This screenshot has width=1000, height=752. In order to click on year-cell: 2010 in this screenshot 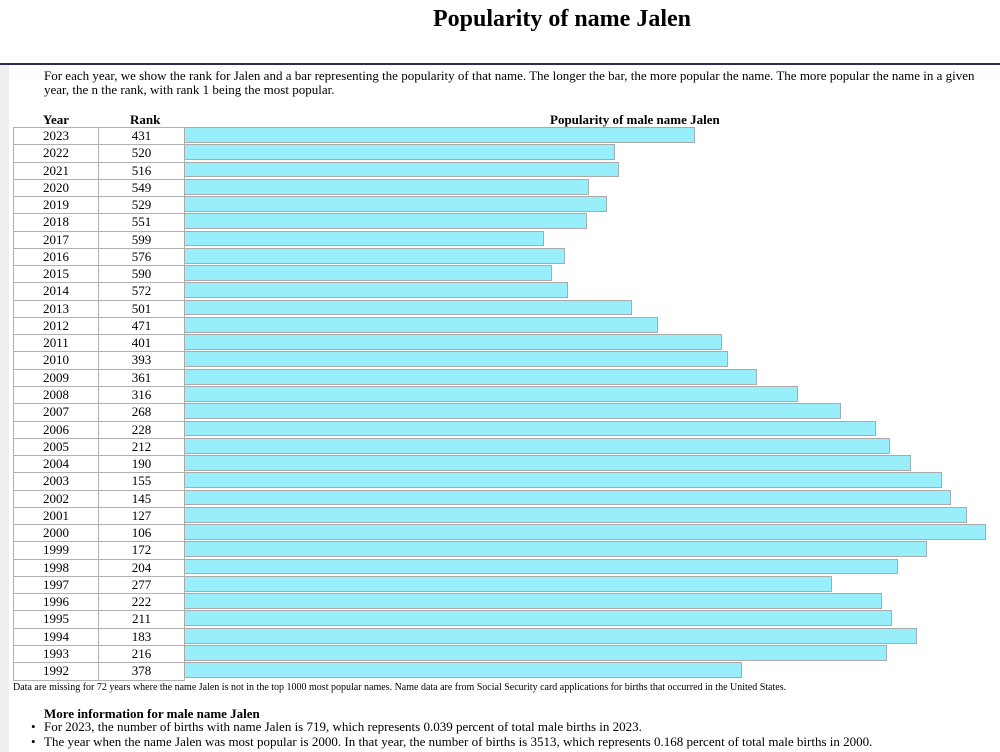, I will do `click(56, 360)`.